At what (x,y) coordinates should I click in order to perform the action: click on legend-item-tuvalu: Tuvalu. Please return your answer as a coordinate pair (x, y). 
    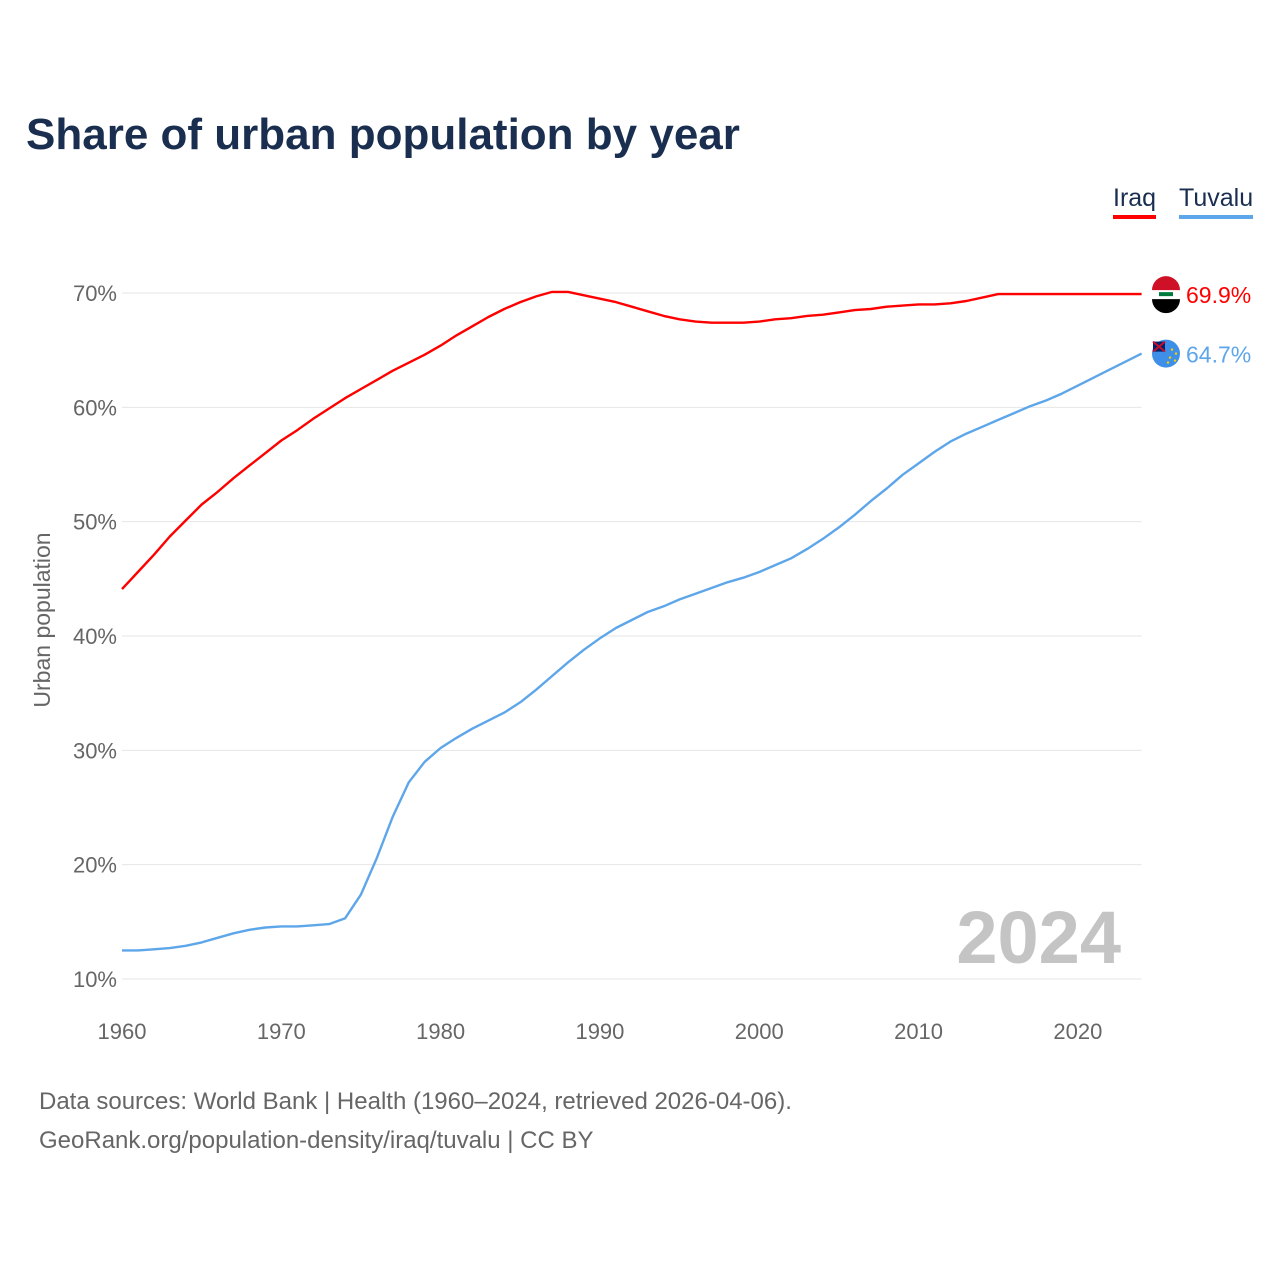
    Looking at the image, I should click on (1216, 201).